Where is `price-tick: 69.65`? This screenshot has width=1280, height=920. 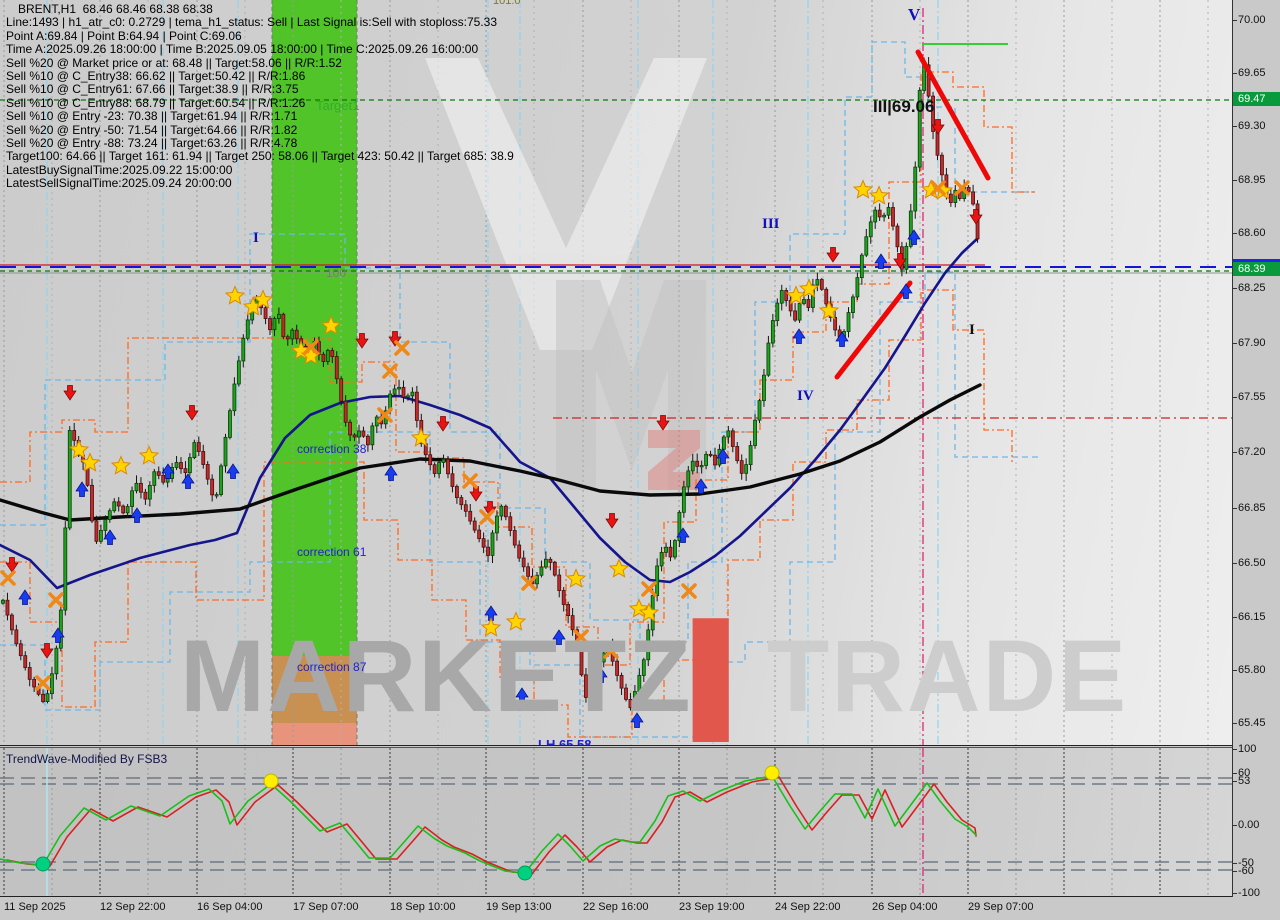
price-tick: 69.65 is located at coordinates (1249, 73).